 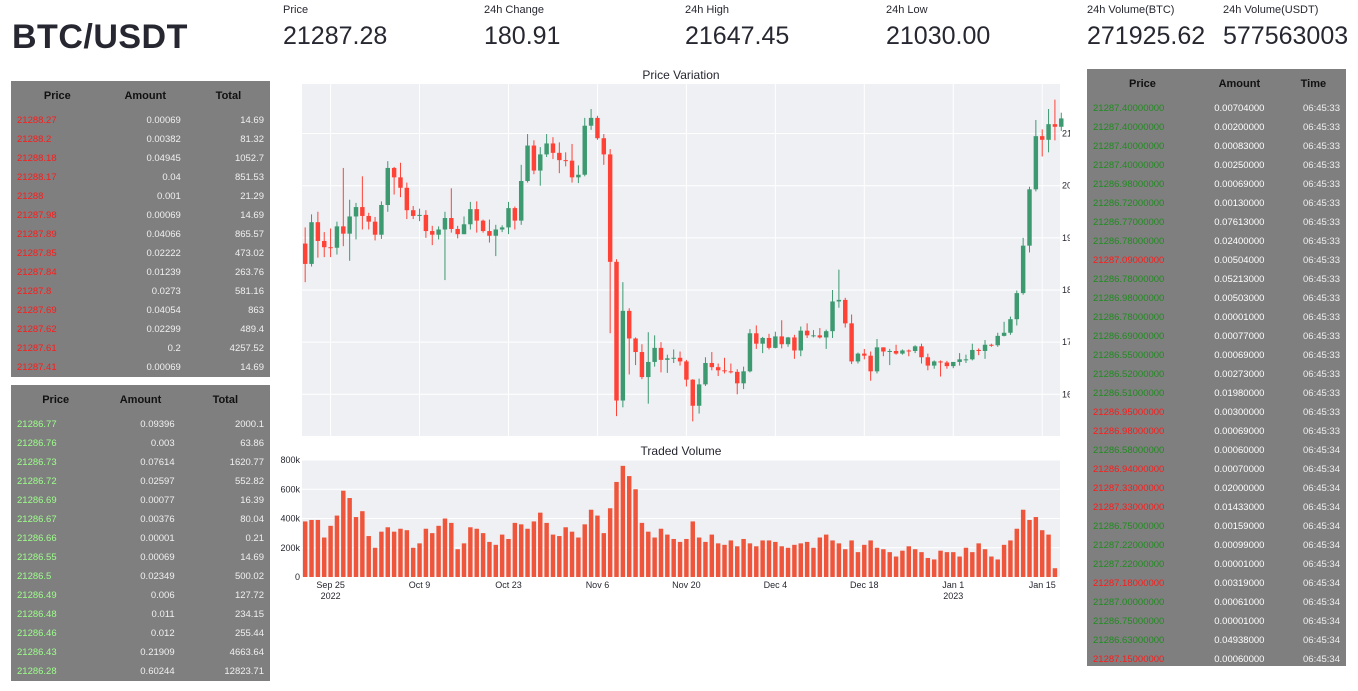 What do you see at coordinates (1066, 394) in the screenshot?
I see `price-axis-tick-label: 16k` at bounding box center [1066, 394].